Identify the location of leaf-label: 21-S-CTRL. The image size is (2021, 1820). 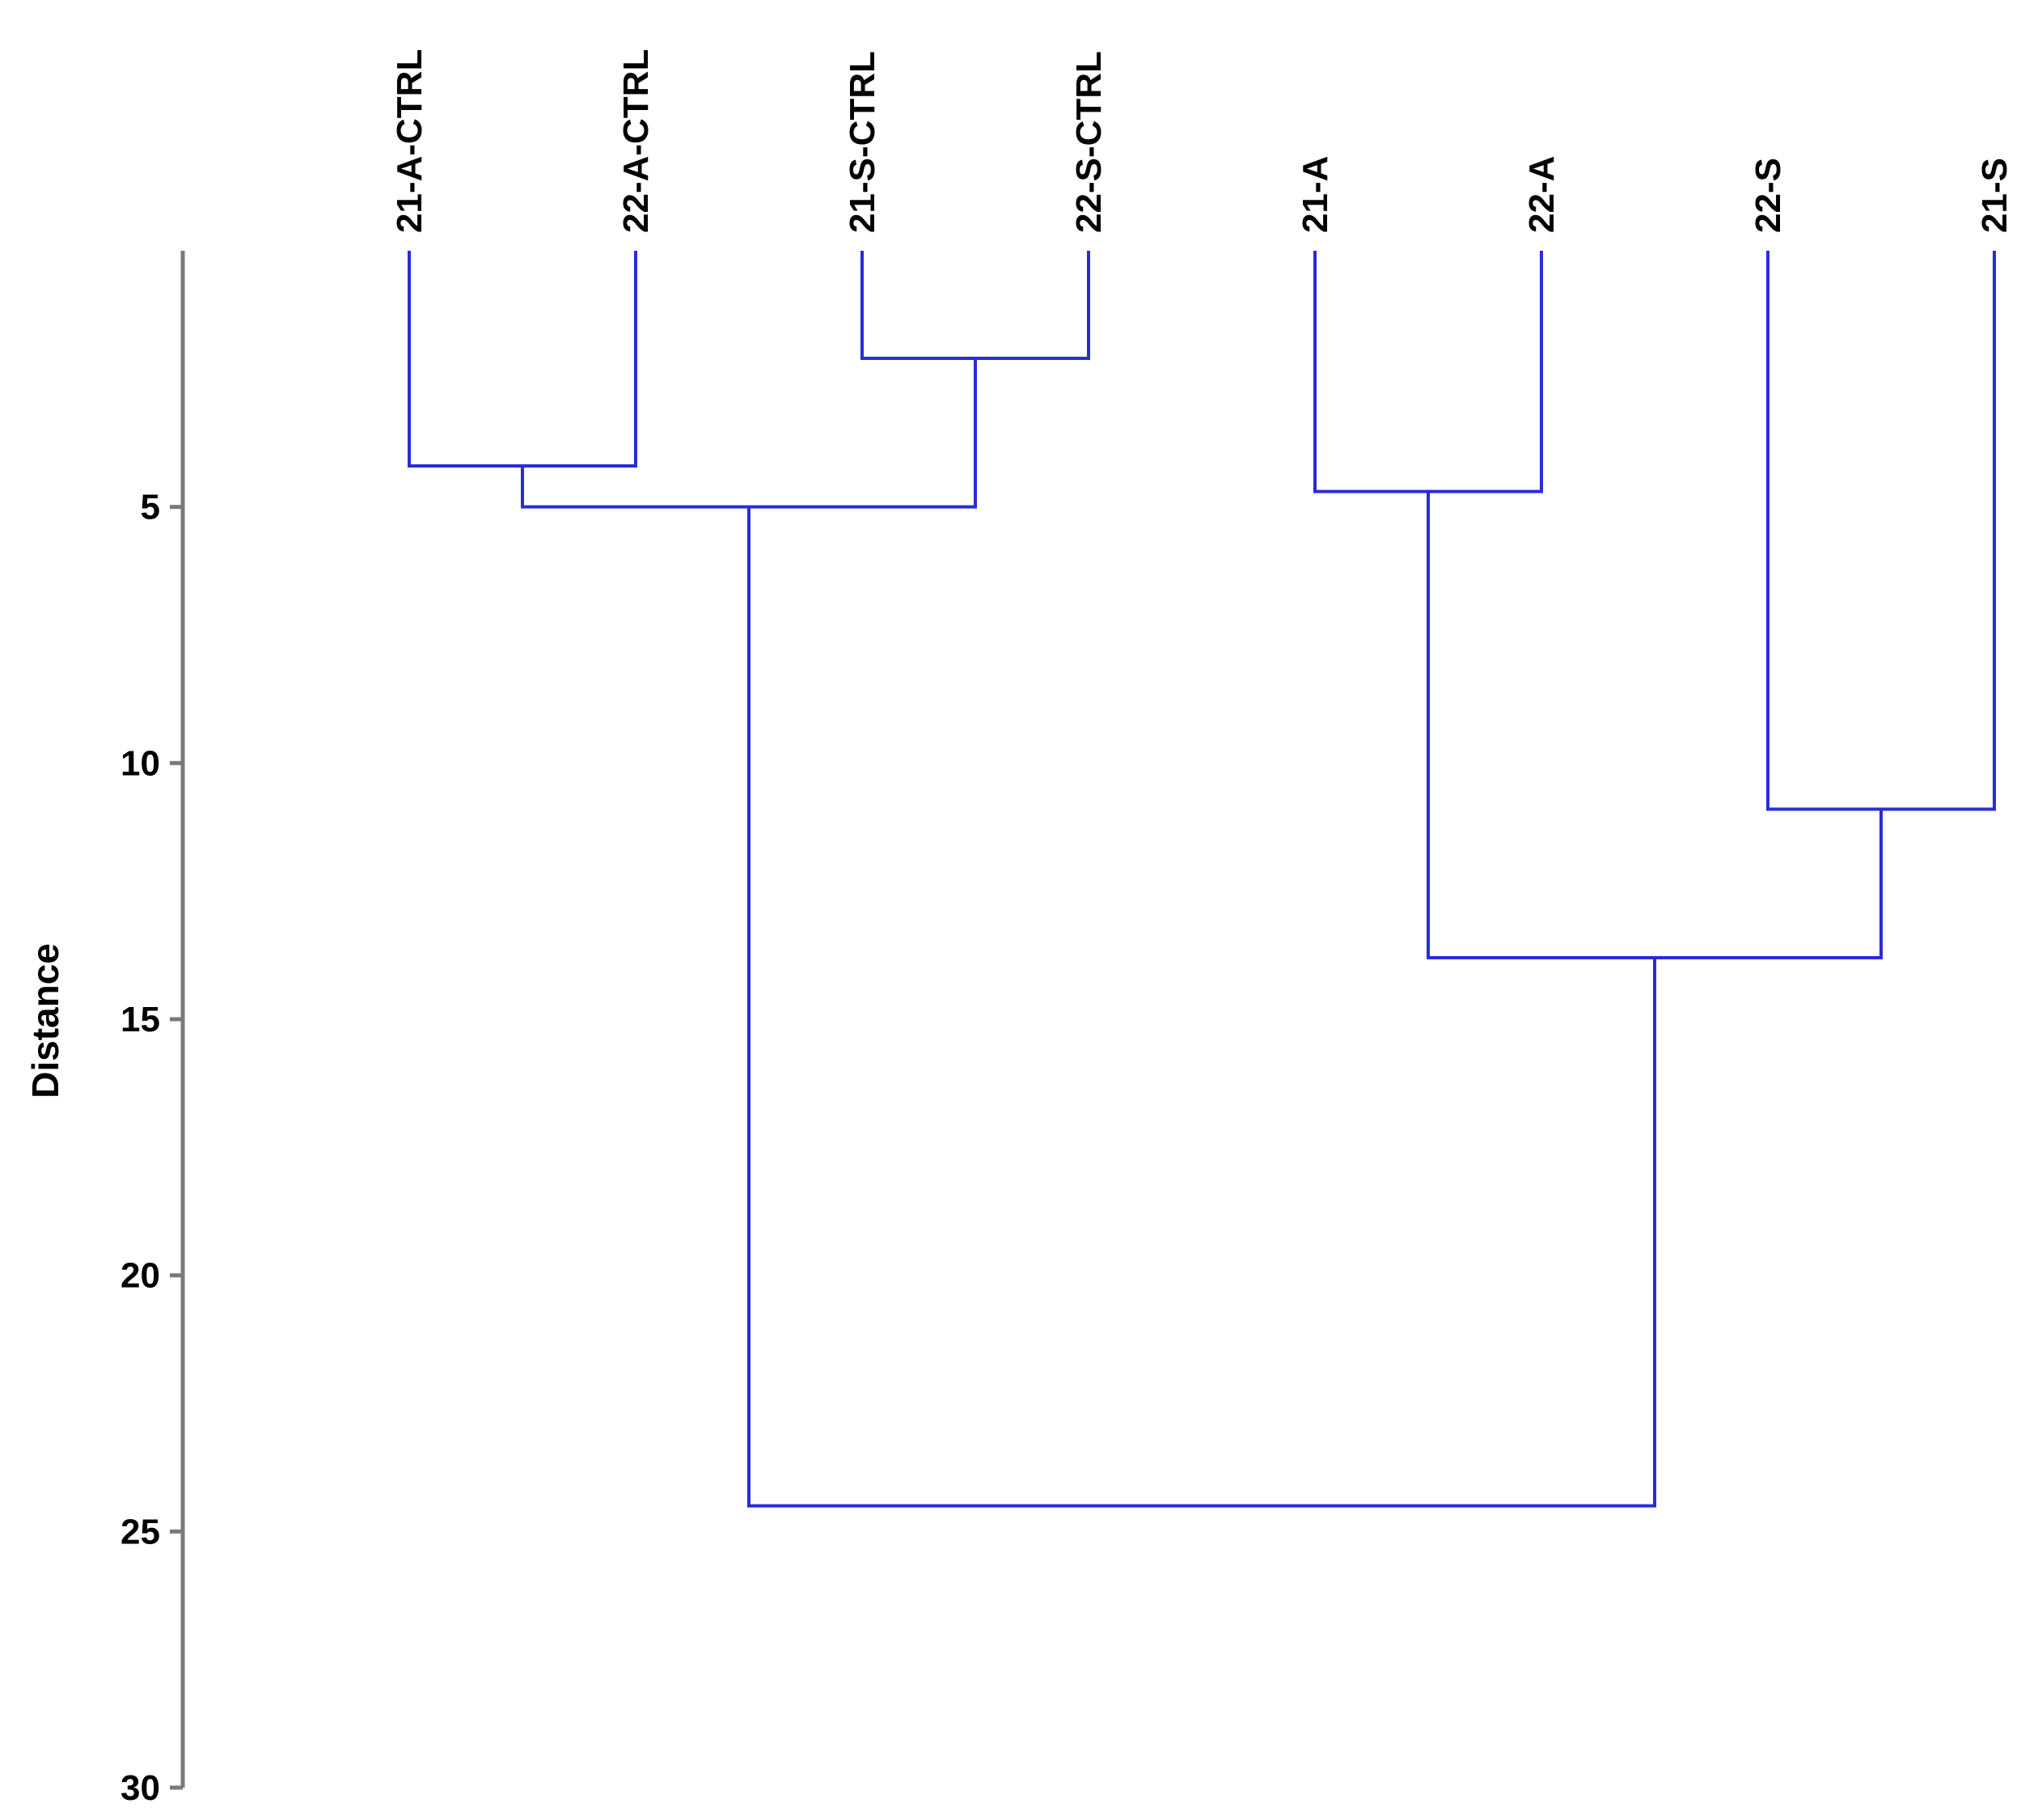
(863, 142).